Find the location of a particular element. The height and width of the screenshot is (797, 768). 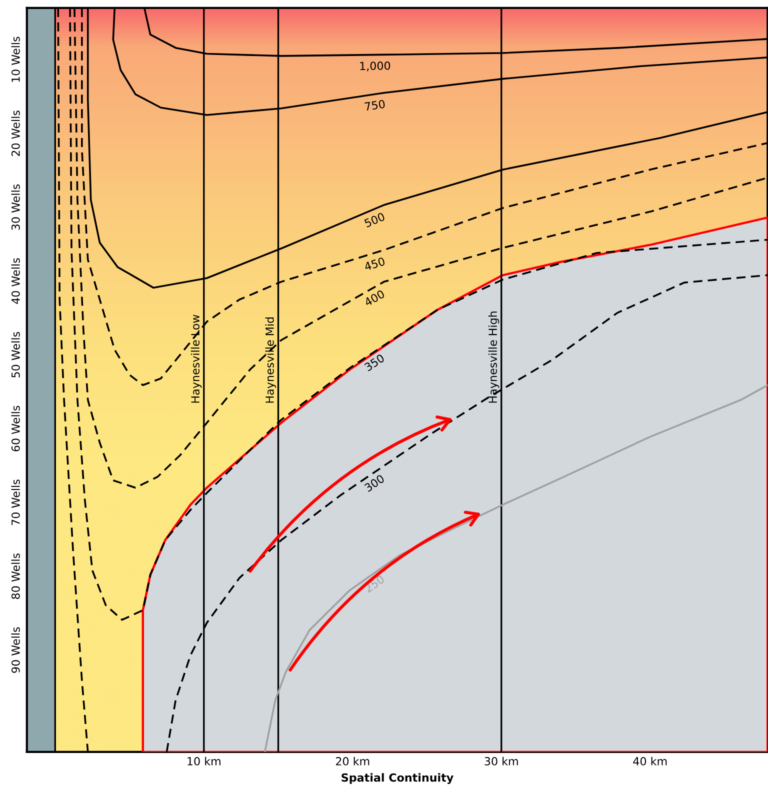

series-label: 1,000 is located at coordinates (375, 66).